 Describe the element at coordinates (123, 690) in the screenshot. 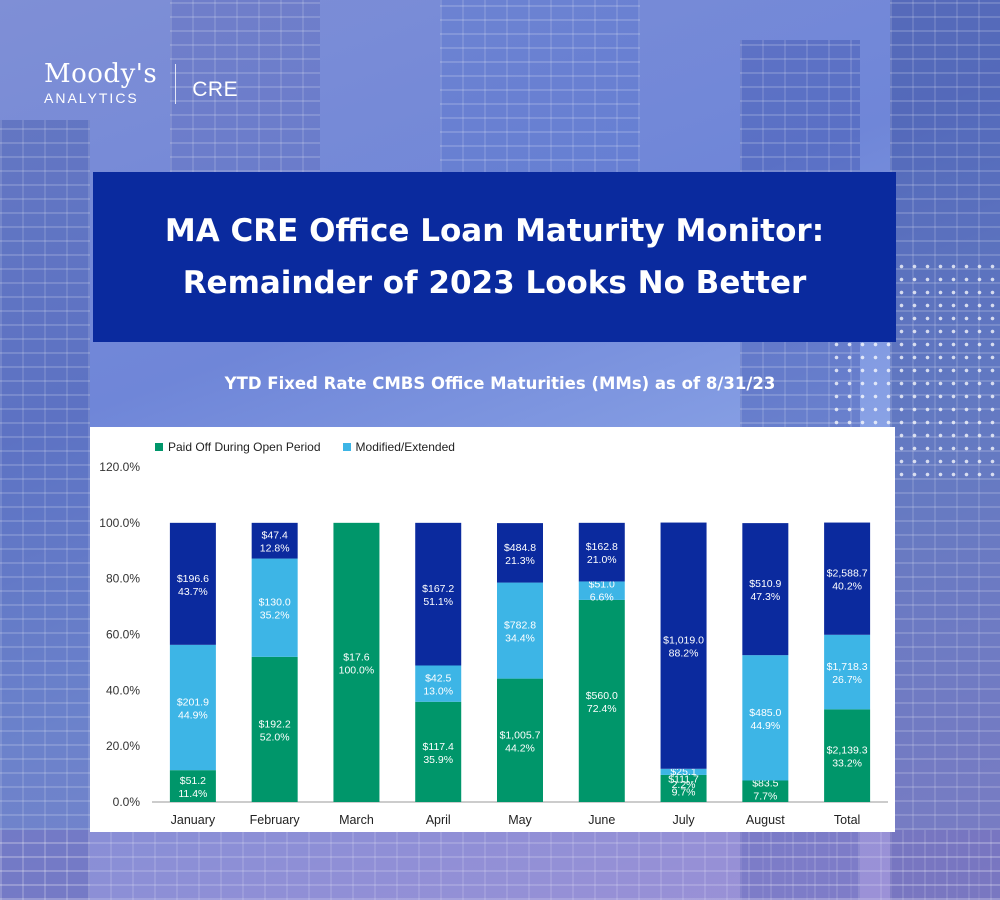

I see `y-tick-label: 40.0%` at that location.